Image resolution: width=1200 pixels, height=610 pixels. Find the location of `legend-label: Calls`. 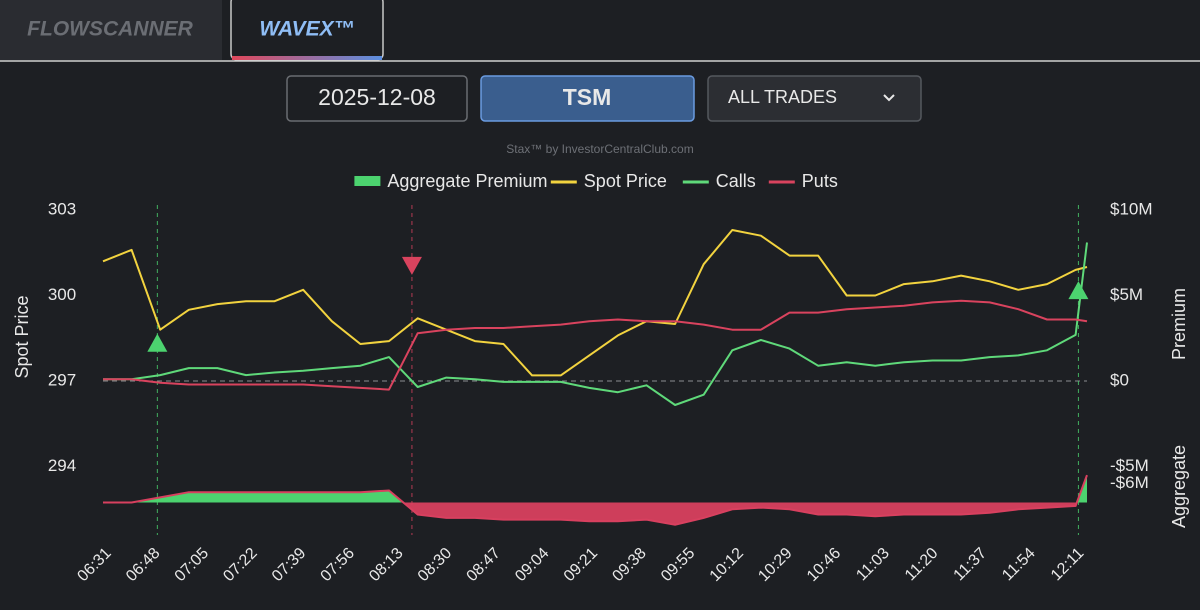

legend-label: Calls is located at coordinates (736, 181).